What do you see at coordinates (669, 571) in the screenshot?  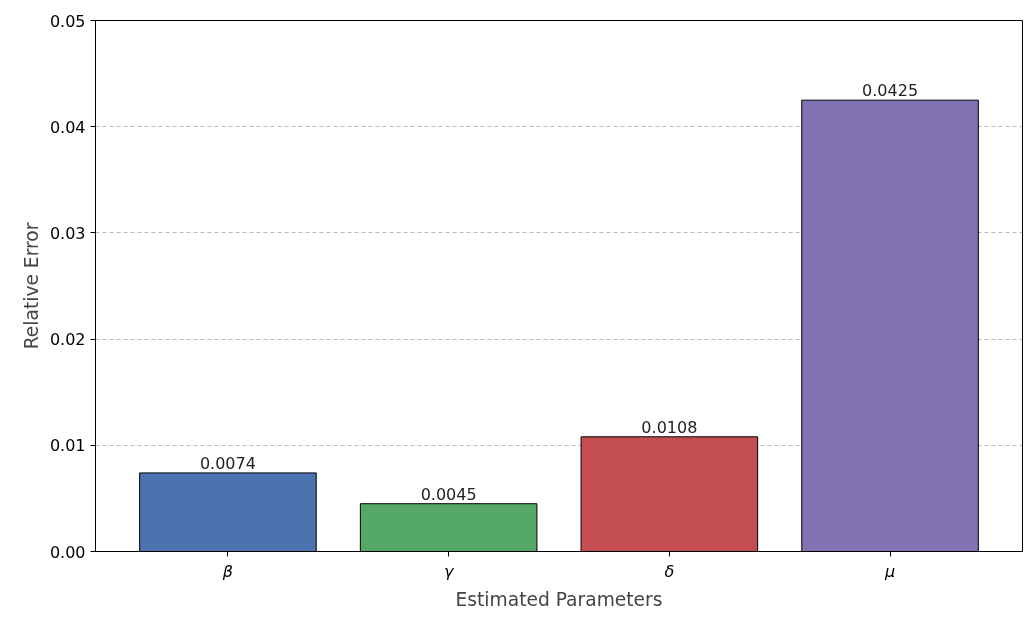 I see `x-tick-label: δ` at bounding box center [669, 571].